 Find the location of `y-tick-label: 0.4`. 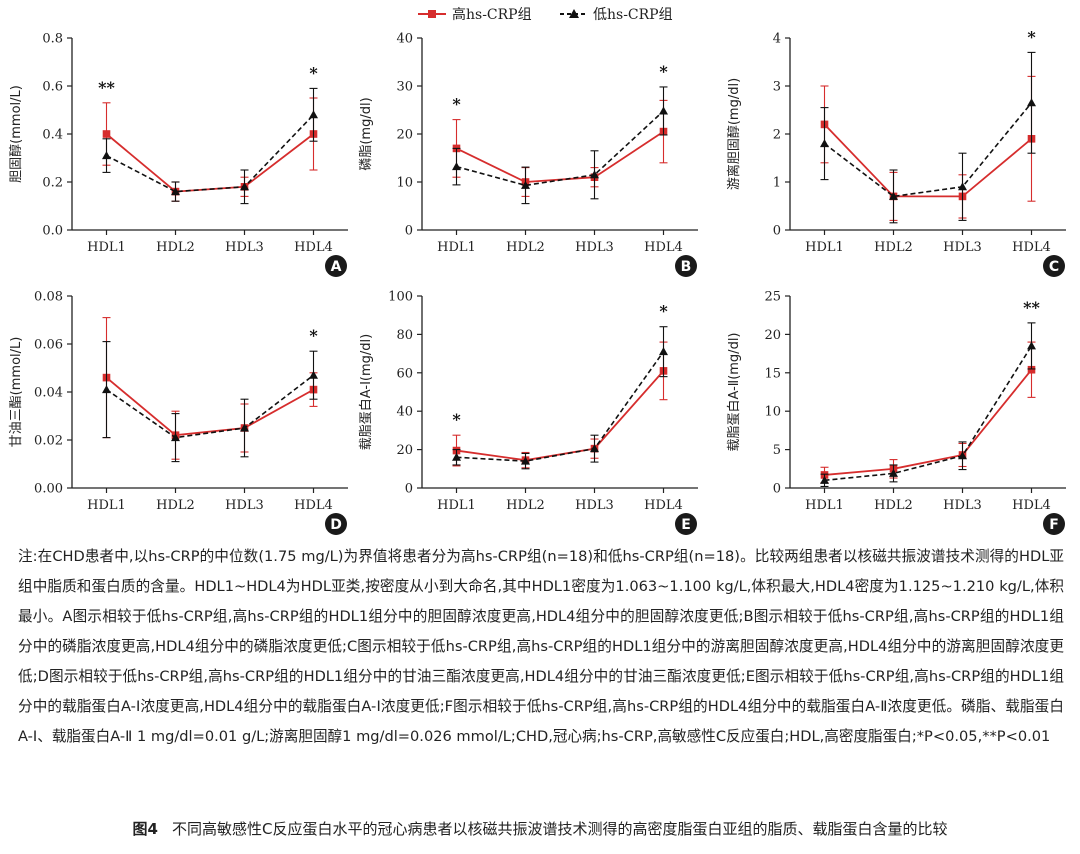

y-tick-label: 0.4 is located at coordinates (52, 135).